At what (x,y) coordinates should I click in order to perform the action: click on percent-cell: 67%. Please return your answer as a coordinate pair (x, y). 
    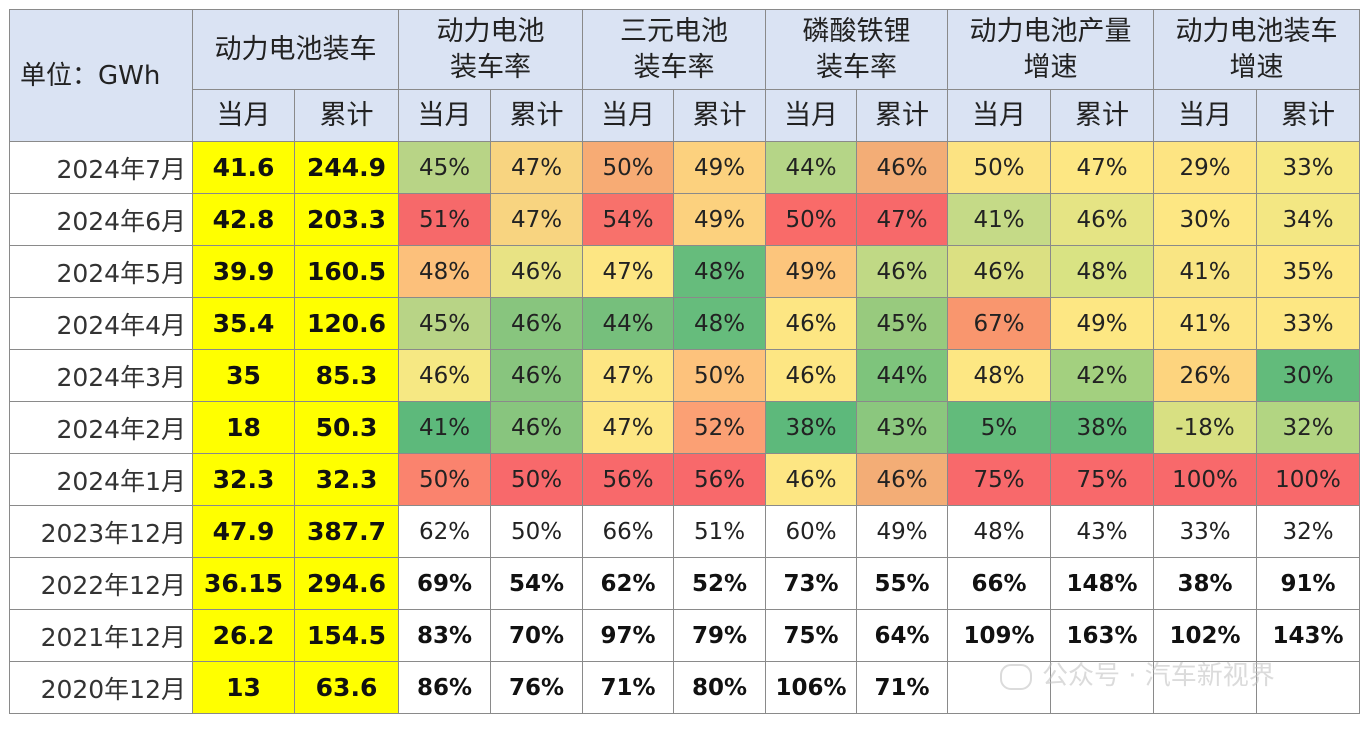
    Looking at the image, I should click on (999, 323).